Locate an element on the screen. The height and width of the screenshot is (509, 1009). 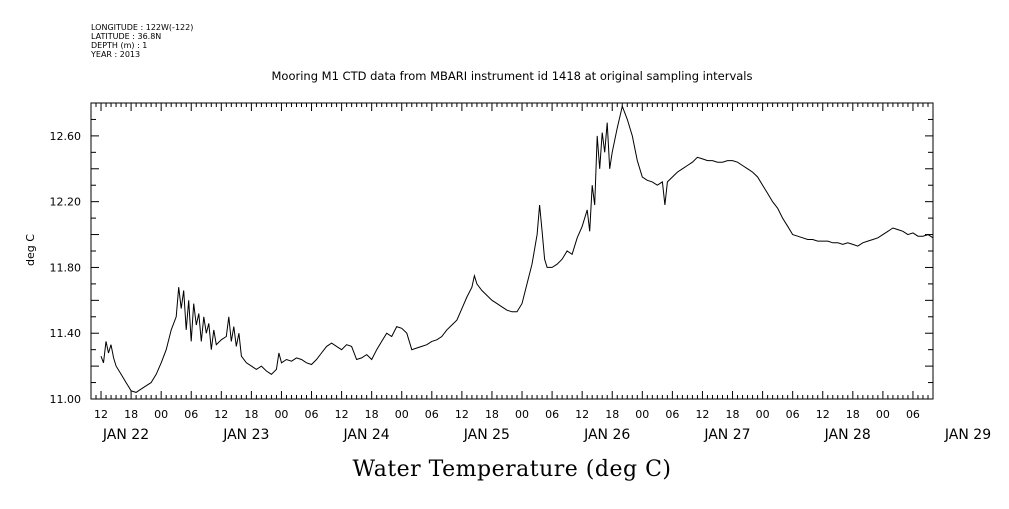
meta-line: DEPTH (m) : 1 is located at coordinates (119, 45).